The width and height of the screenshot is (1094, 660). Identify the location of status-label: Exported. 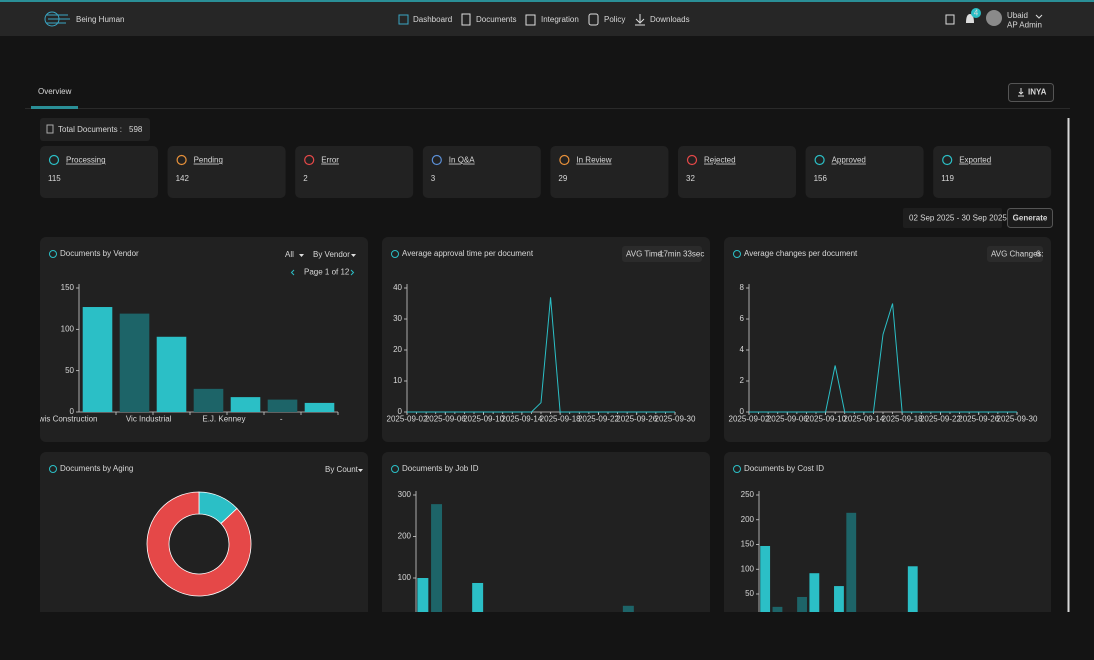
(975, 160).